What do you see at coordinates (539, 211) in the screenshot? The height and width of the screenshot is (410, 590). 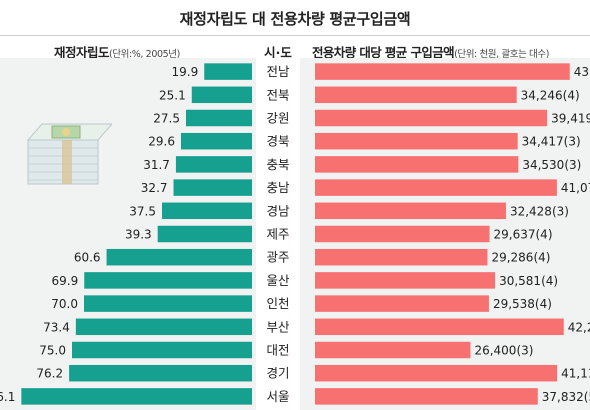 I see `vehicle-price-label: 32,428(3)` at bounding box center [539, 211].